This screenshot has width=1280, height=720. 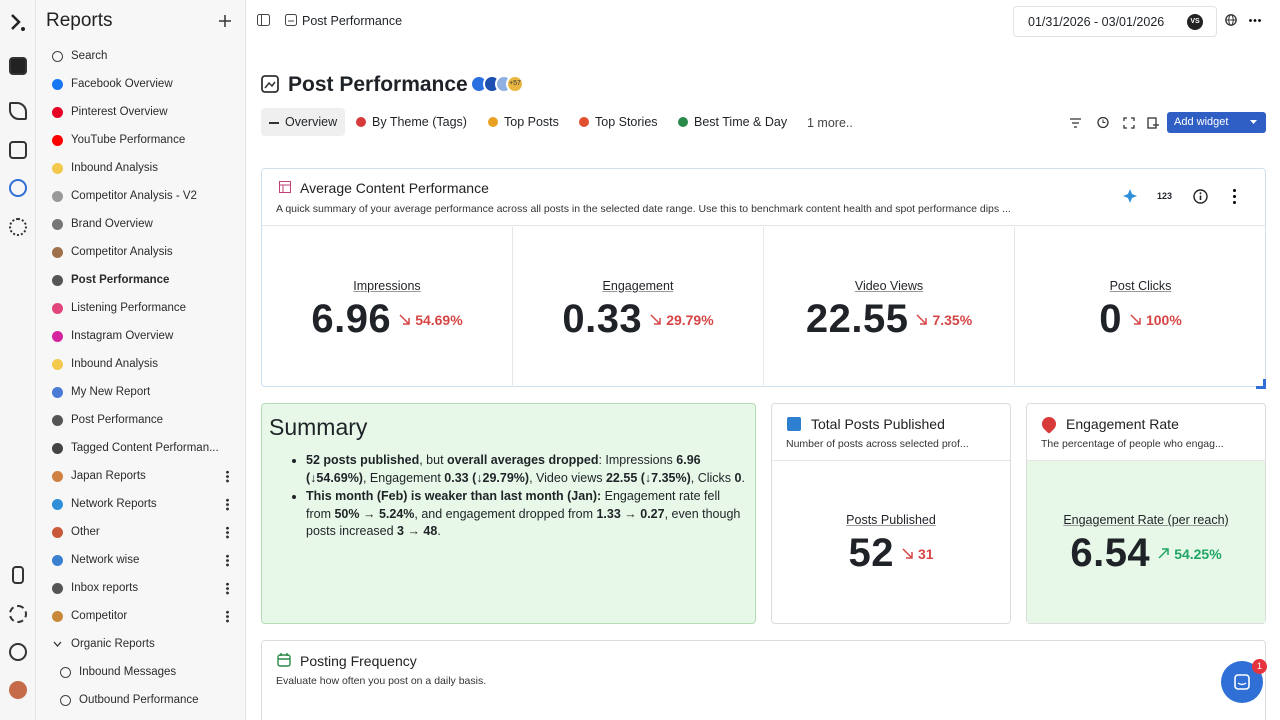 I want to click on summary-text: 6.96 (↓54.69%), so click(x=503, y=469).